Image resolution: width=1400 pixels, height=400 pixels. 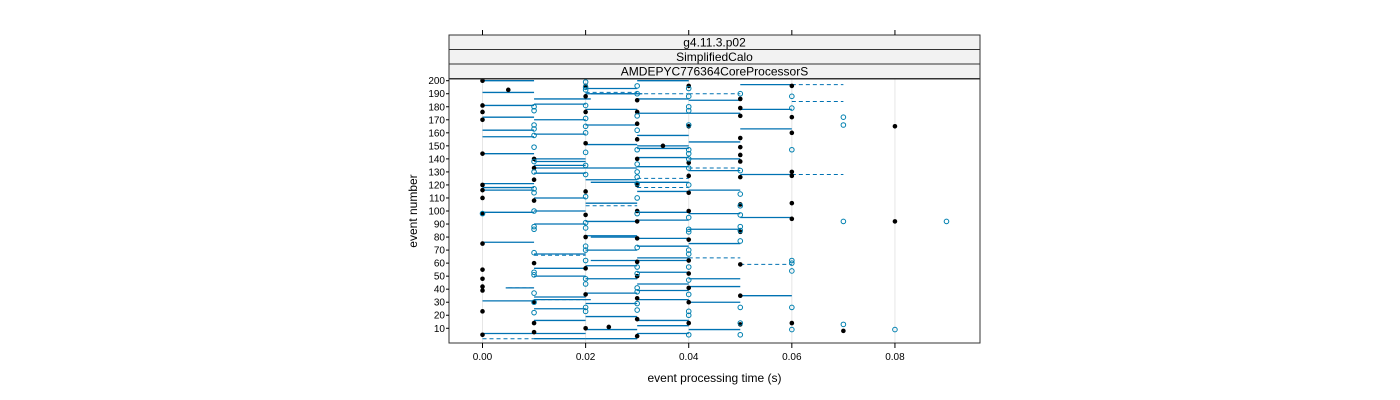 I want to click on y-tick-label: 40, so click(x=440, y=290).